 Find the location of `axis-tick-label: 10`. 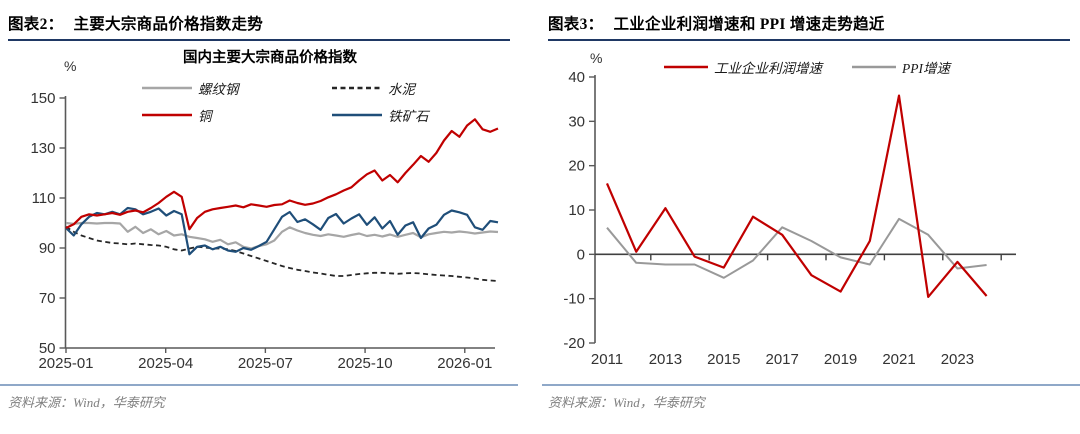

axis-tick-label: 10 is located at coordinates (576, 210).